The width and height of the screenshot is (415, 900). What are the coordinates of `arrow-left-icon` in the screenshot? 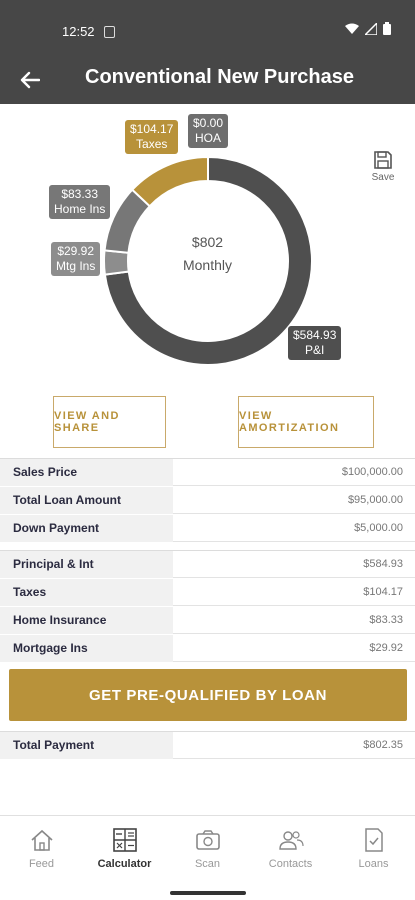 It's located at (30, 80).